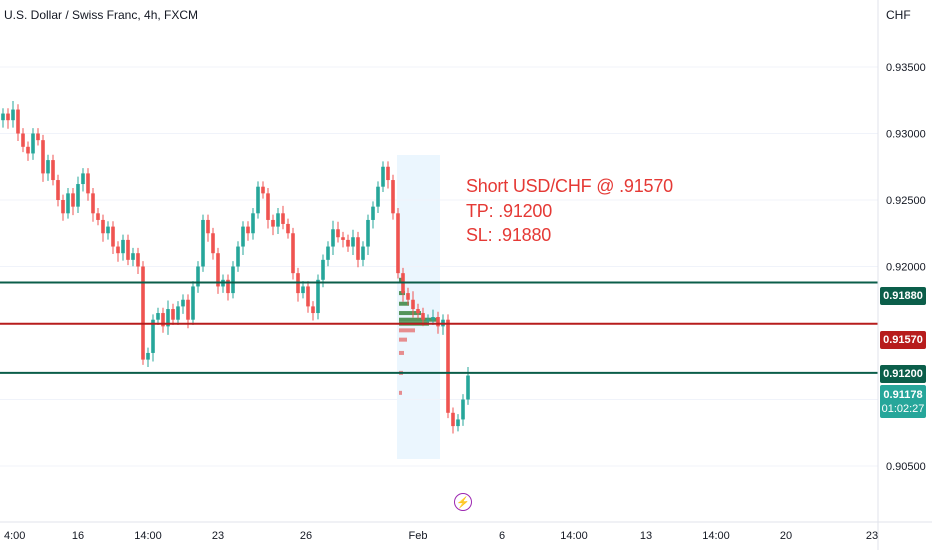 This screenshot has width=932, height=550. I want to click on price-tick-label: 0.93500, so click(906, 68).